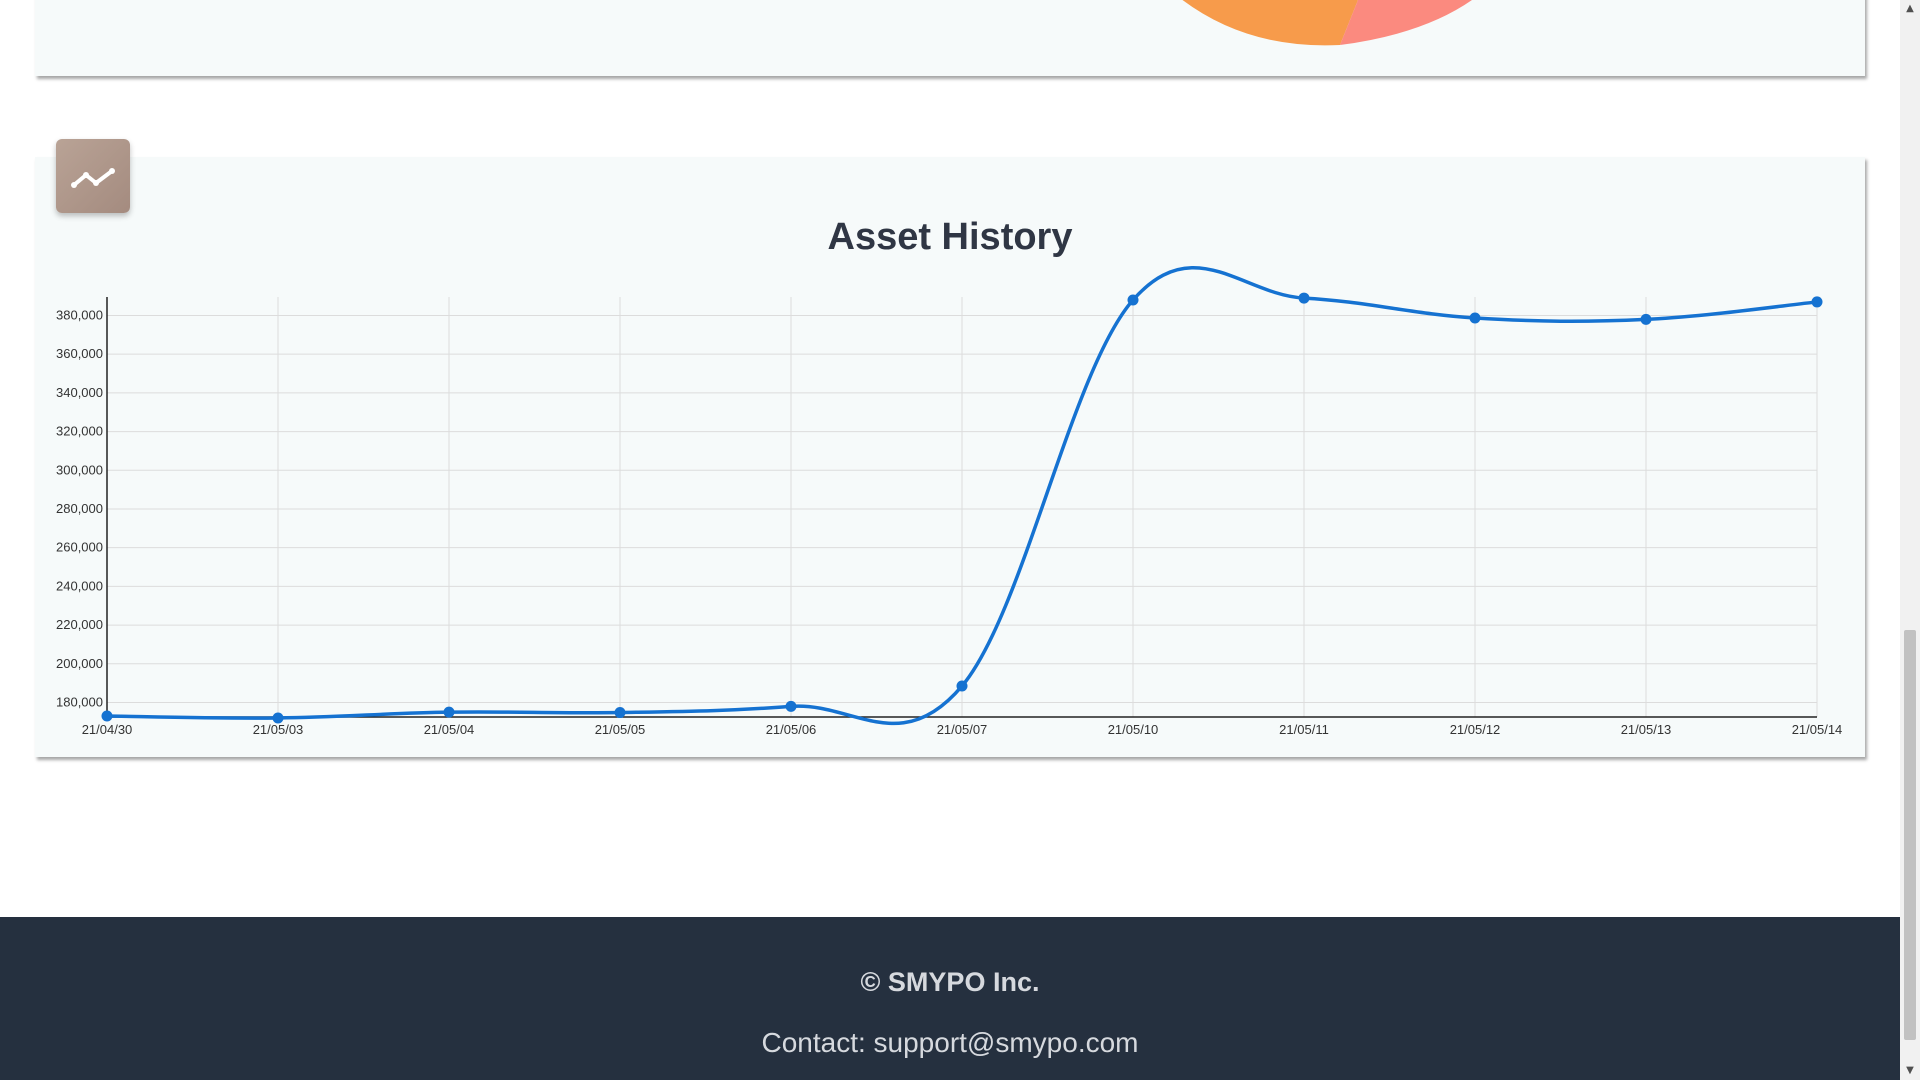  What do you see at coordinates (79, 663) in the screenshot?
I see `y-tick-label: 200,000` at bounding box center [79, 663].